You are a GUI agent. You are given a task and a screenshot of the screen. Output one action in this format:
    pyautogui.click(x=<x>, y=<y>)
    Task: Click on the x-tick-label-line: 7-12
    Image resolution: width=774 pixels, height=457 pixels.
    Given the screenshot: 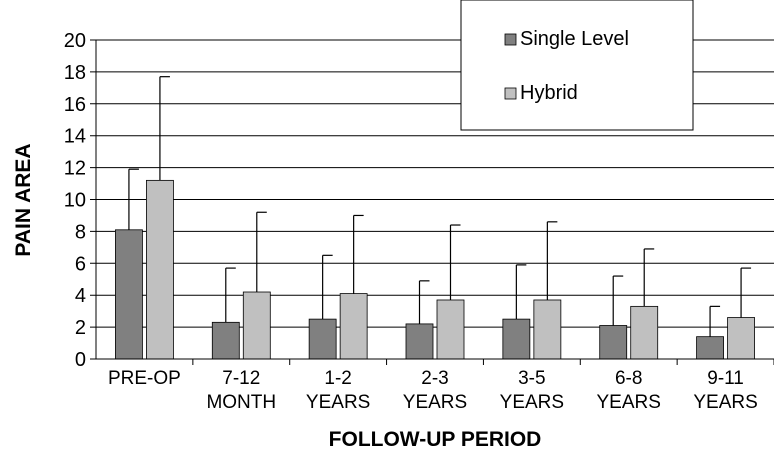 What is the action you would take?
    pyautogui.click(x=241, y=378)
    